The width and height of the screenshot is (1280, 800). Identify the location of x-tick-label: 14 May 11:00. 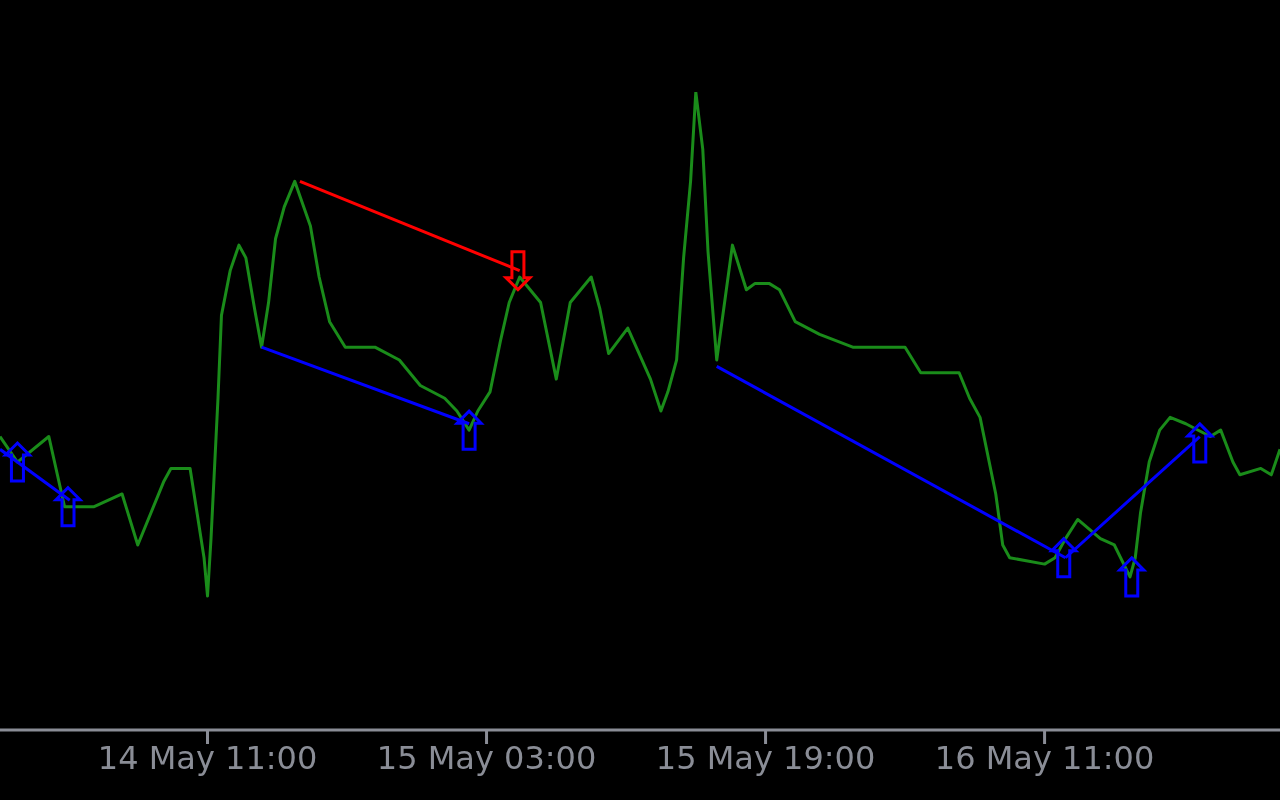
(207, 757).